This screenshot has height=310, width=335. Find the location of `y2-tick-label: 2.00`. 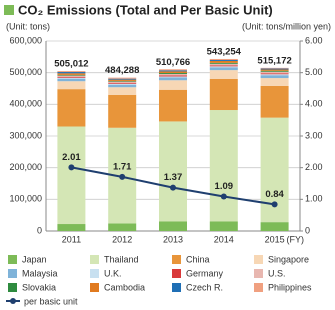

y2-tick-label: 2.00 is located at coordinates (314, 167).